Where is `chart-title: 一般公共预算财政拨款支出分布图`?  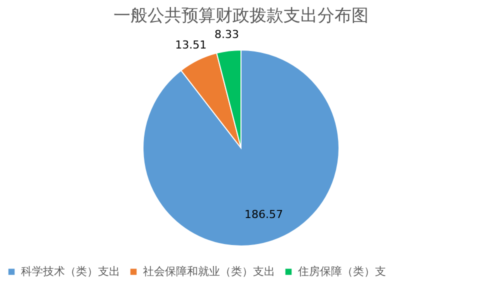 chart-title: 一般公共预算财政拨款支出分布图 is located at coordinates (241, 16).